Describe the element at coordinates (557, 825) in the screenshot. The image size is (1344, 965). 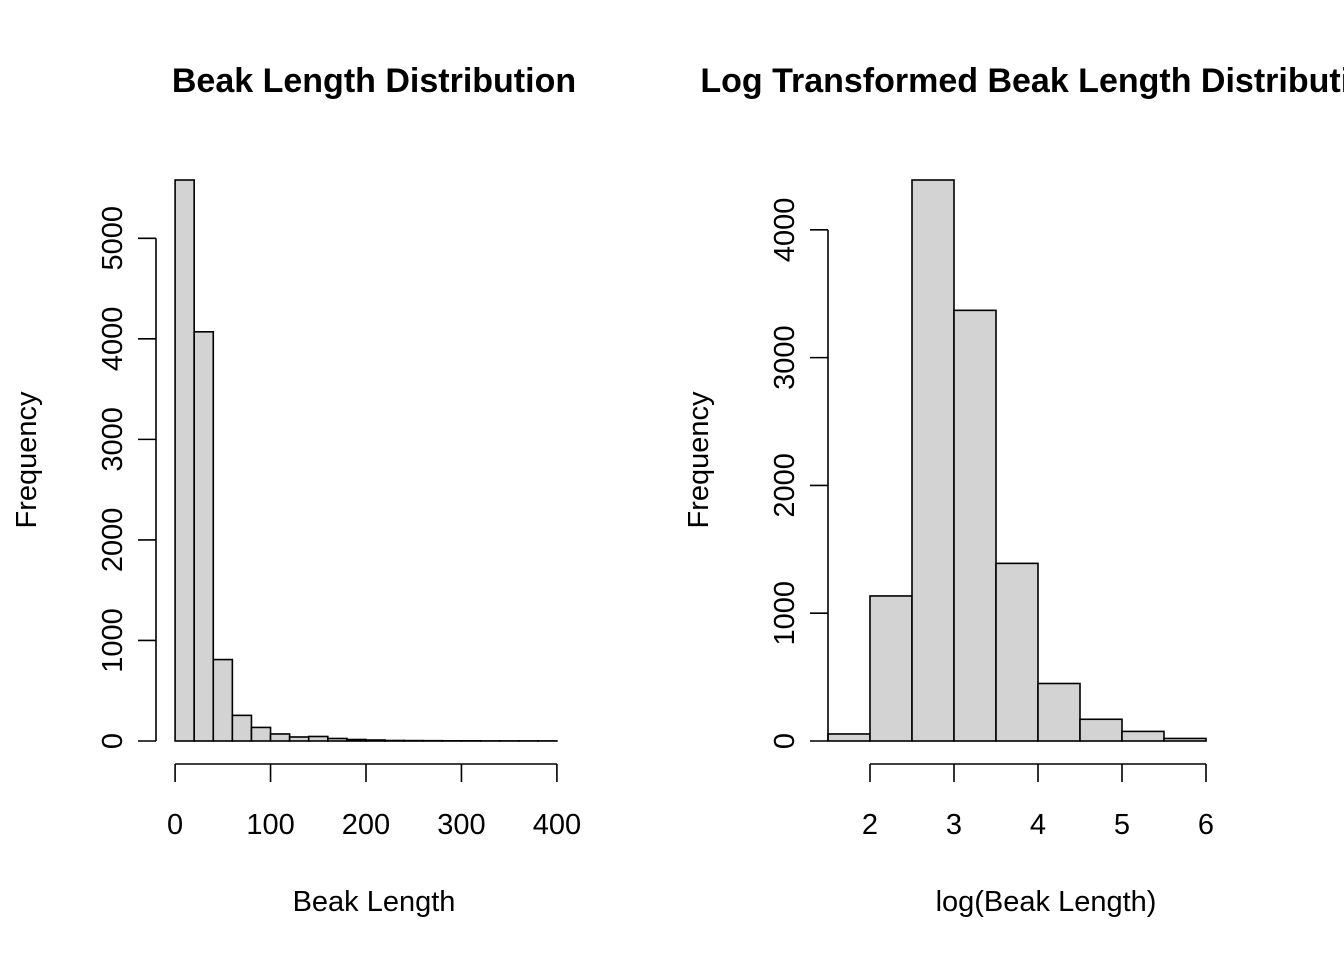
I see `x-tick-label-left: 400` at that location.